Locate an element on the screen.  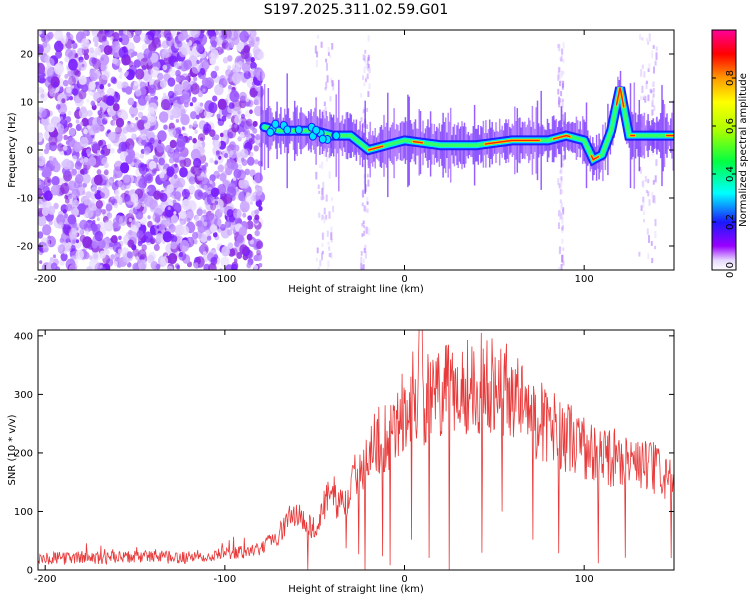
x-tick-label: -200 is located at coordinates (45, 579).